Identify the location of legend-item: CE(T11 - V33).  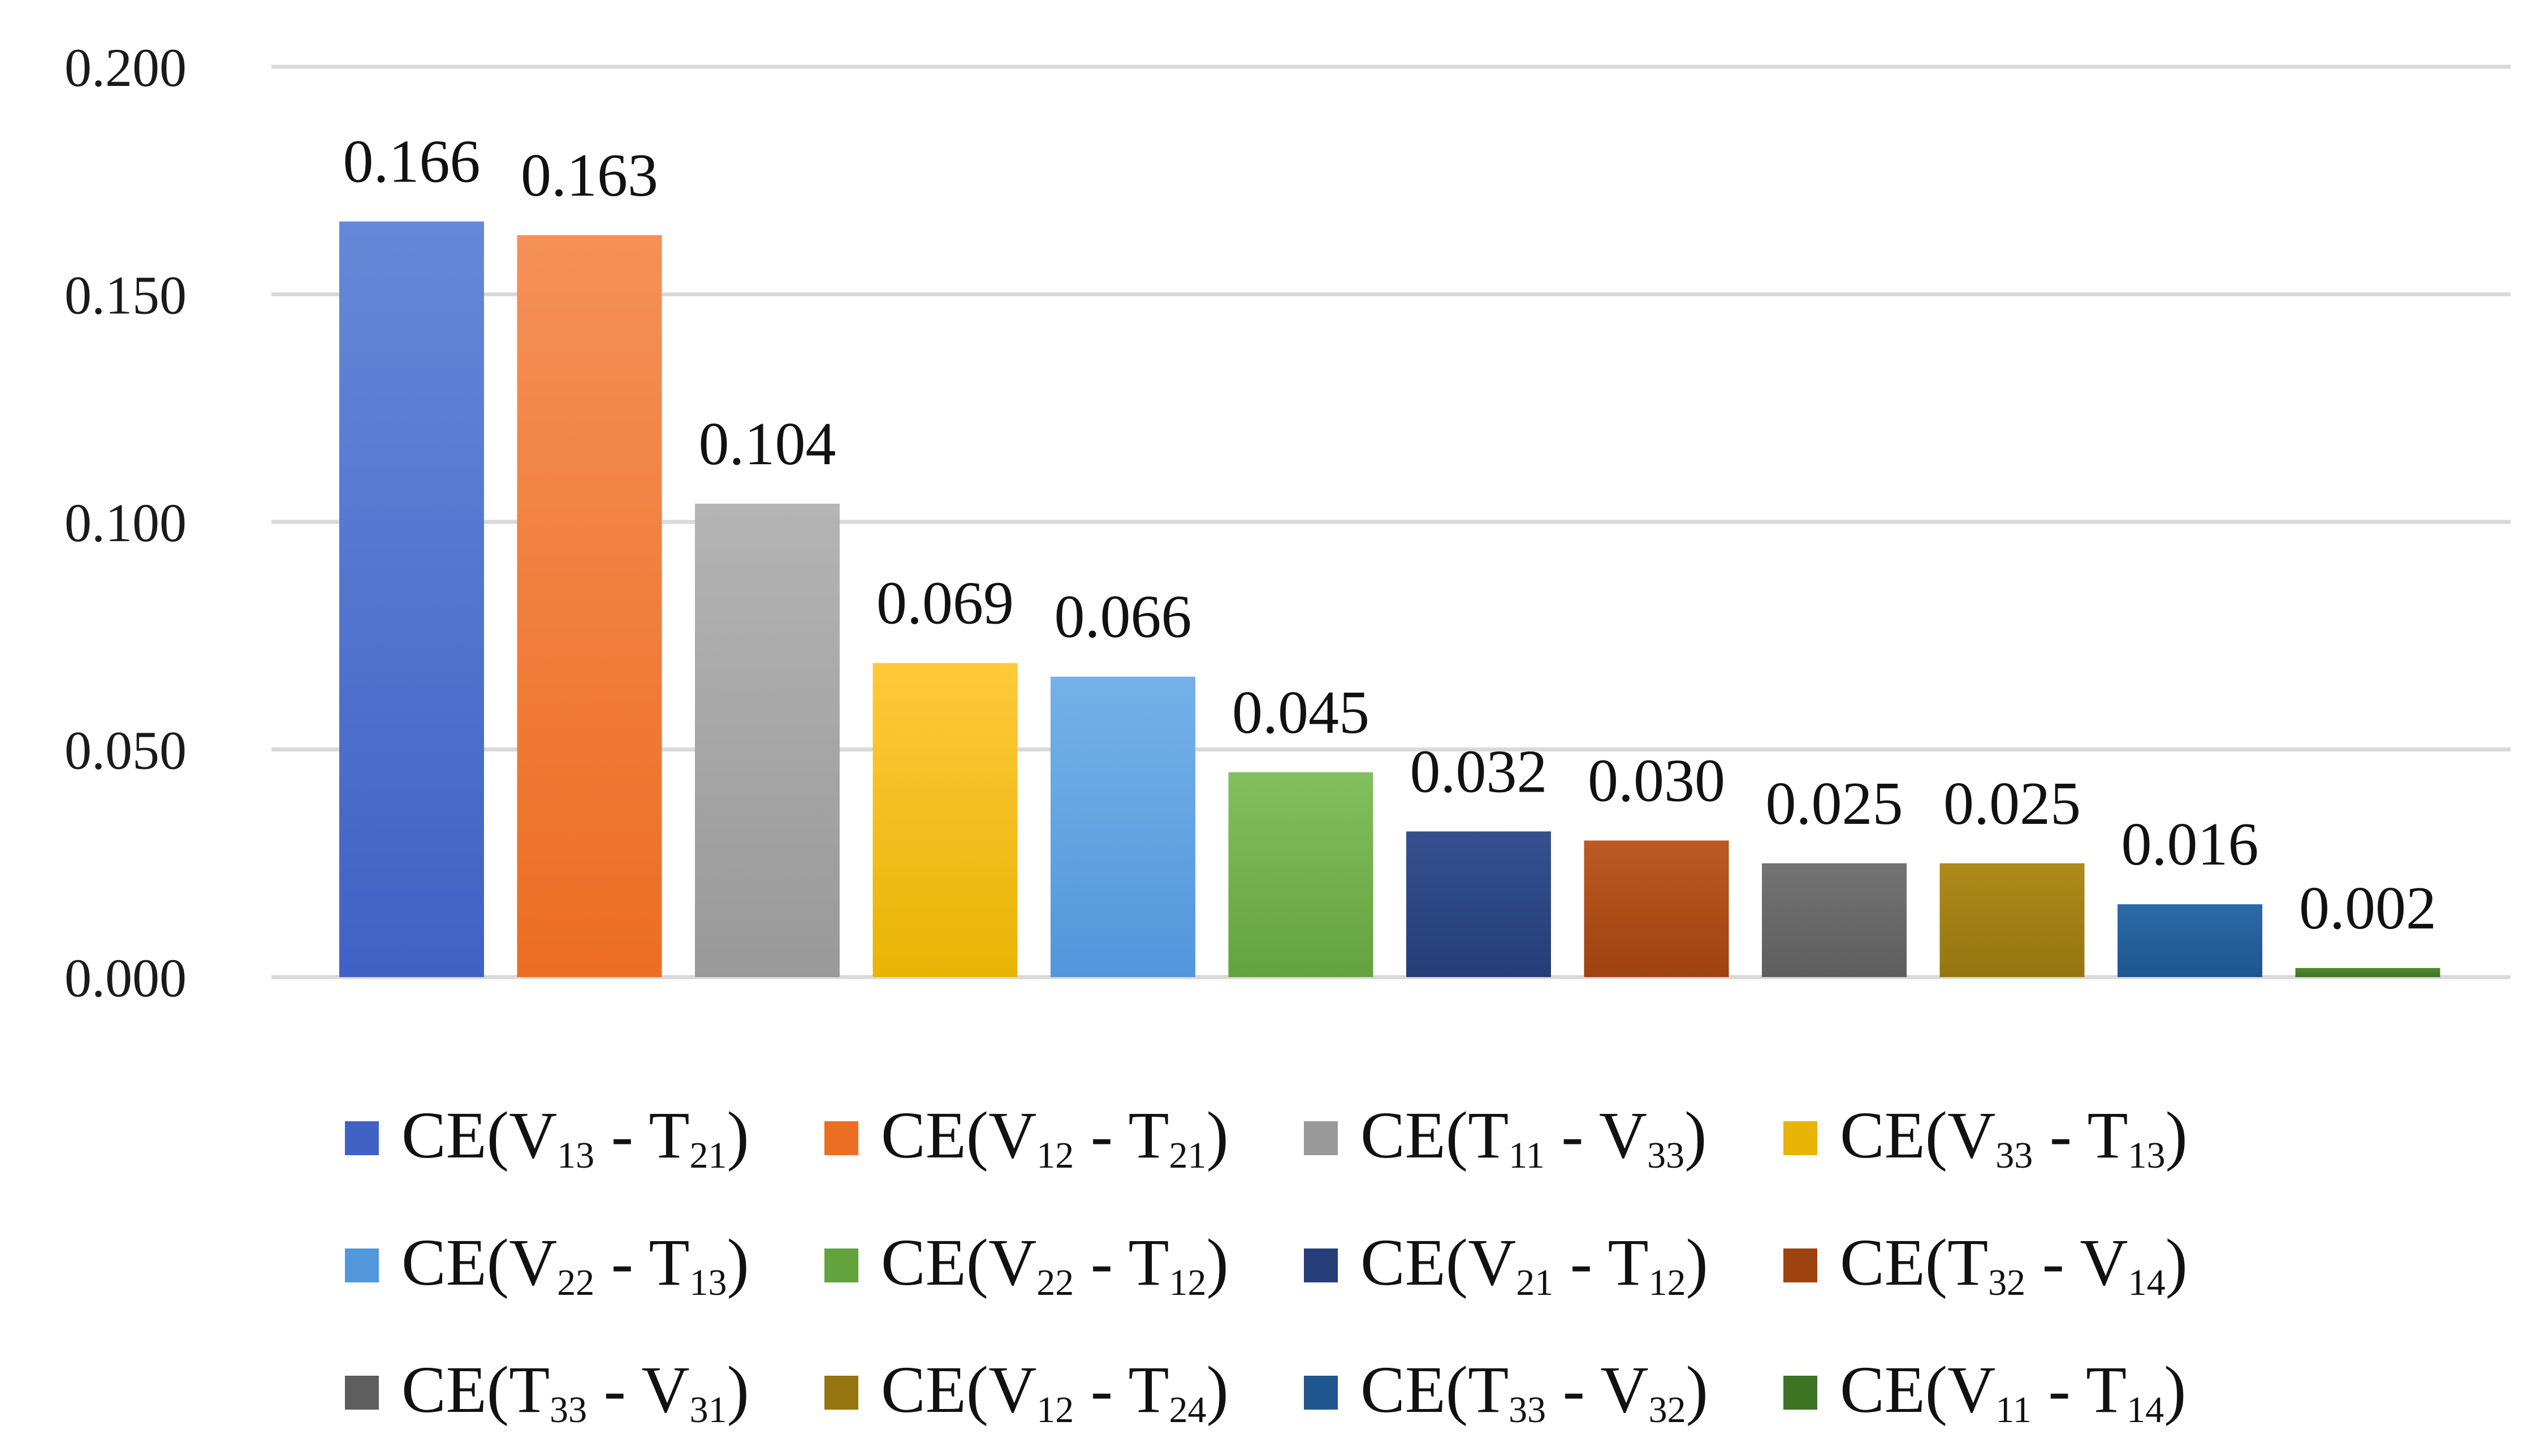
(1544, 1137).